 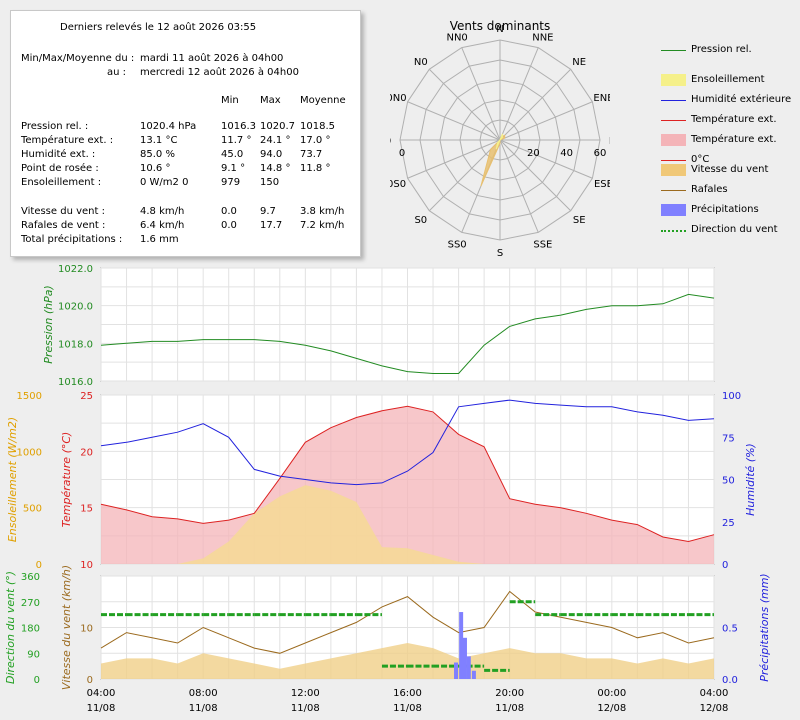 I want to click on stat-label: Vitesse du vent :, so click(x=63, y=211).